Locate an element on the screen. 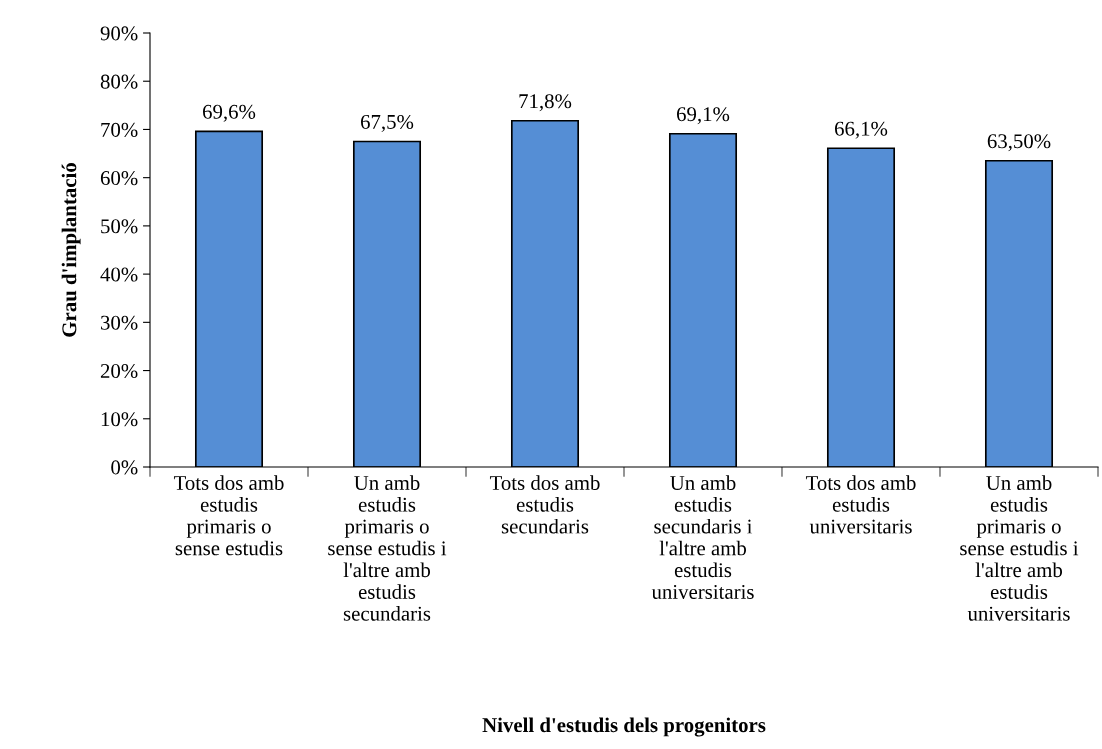 The height and width of the screenshot is (749, 1102). y-tick-label: 80% is located at coordinates (119, 81).